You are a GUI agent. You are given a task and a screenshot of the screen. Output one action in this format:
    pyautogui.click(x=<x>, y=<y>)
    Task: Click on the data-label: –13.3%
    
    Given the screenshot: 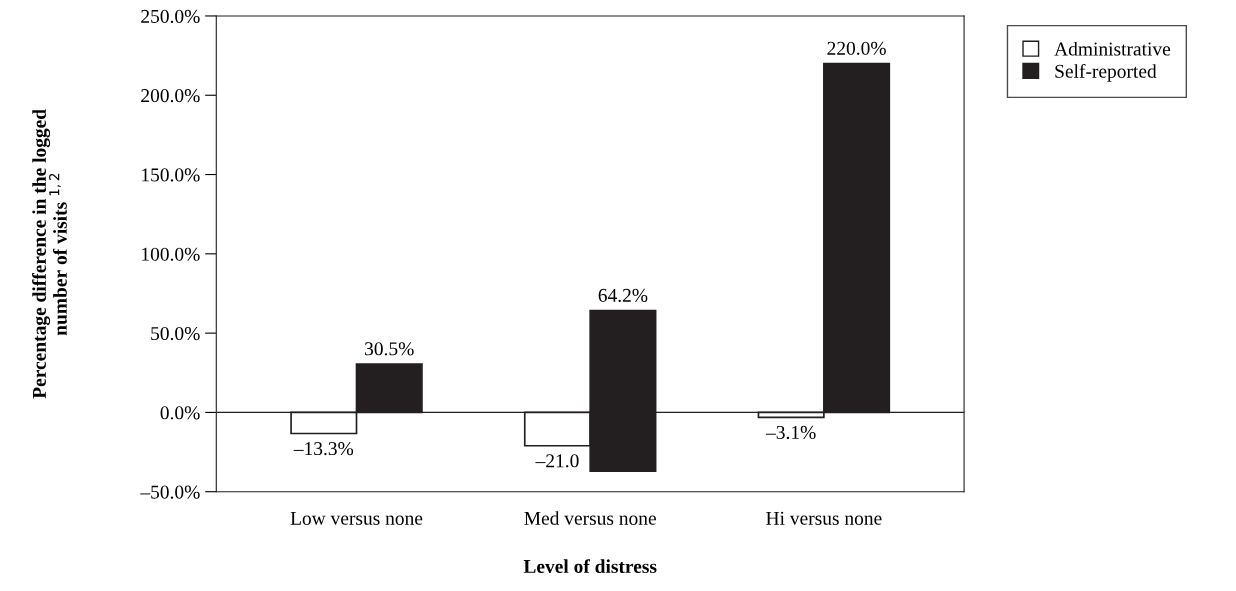 What is the action you would take?
    pyautogui.click(x=323, y=449)
    